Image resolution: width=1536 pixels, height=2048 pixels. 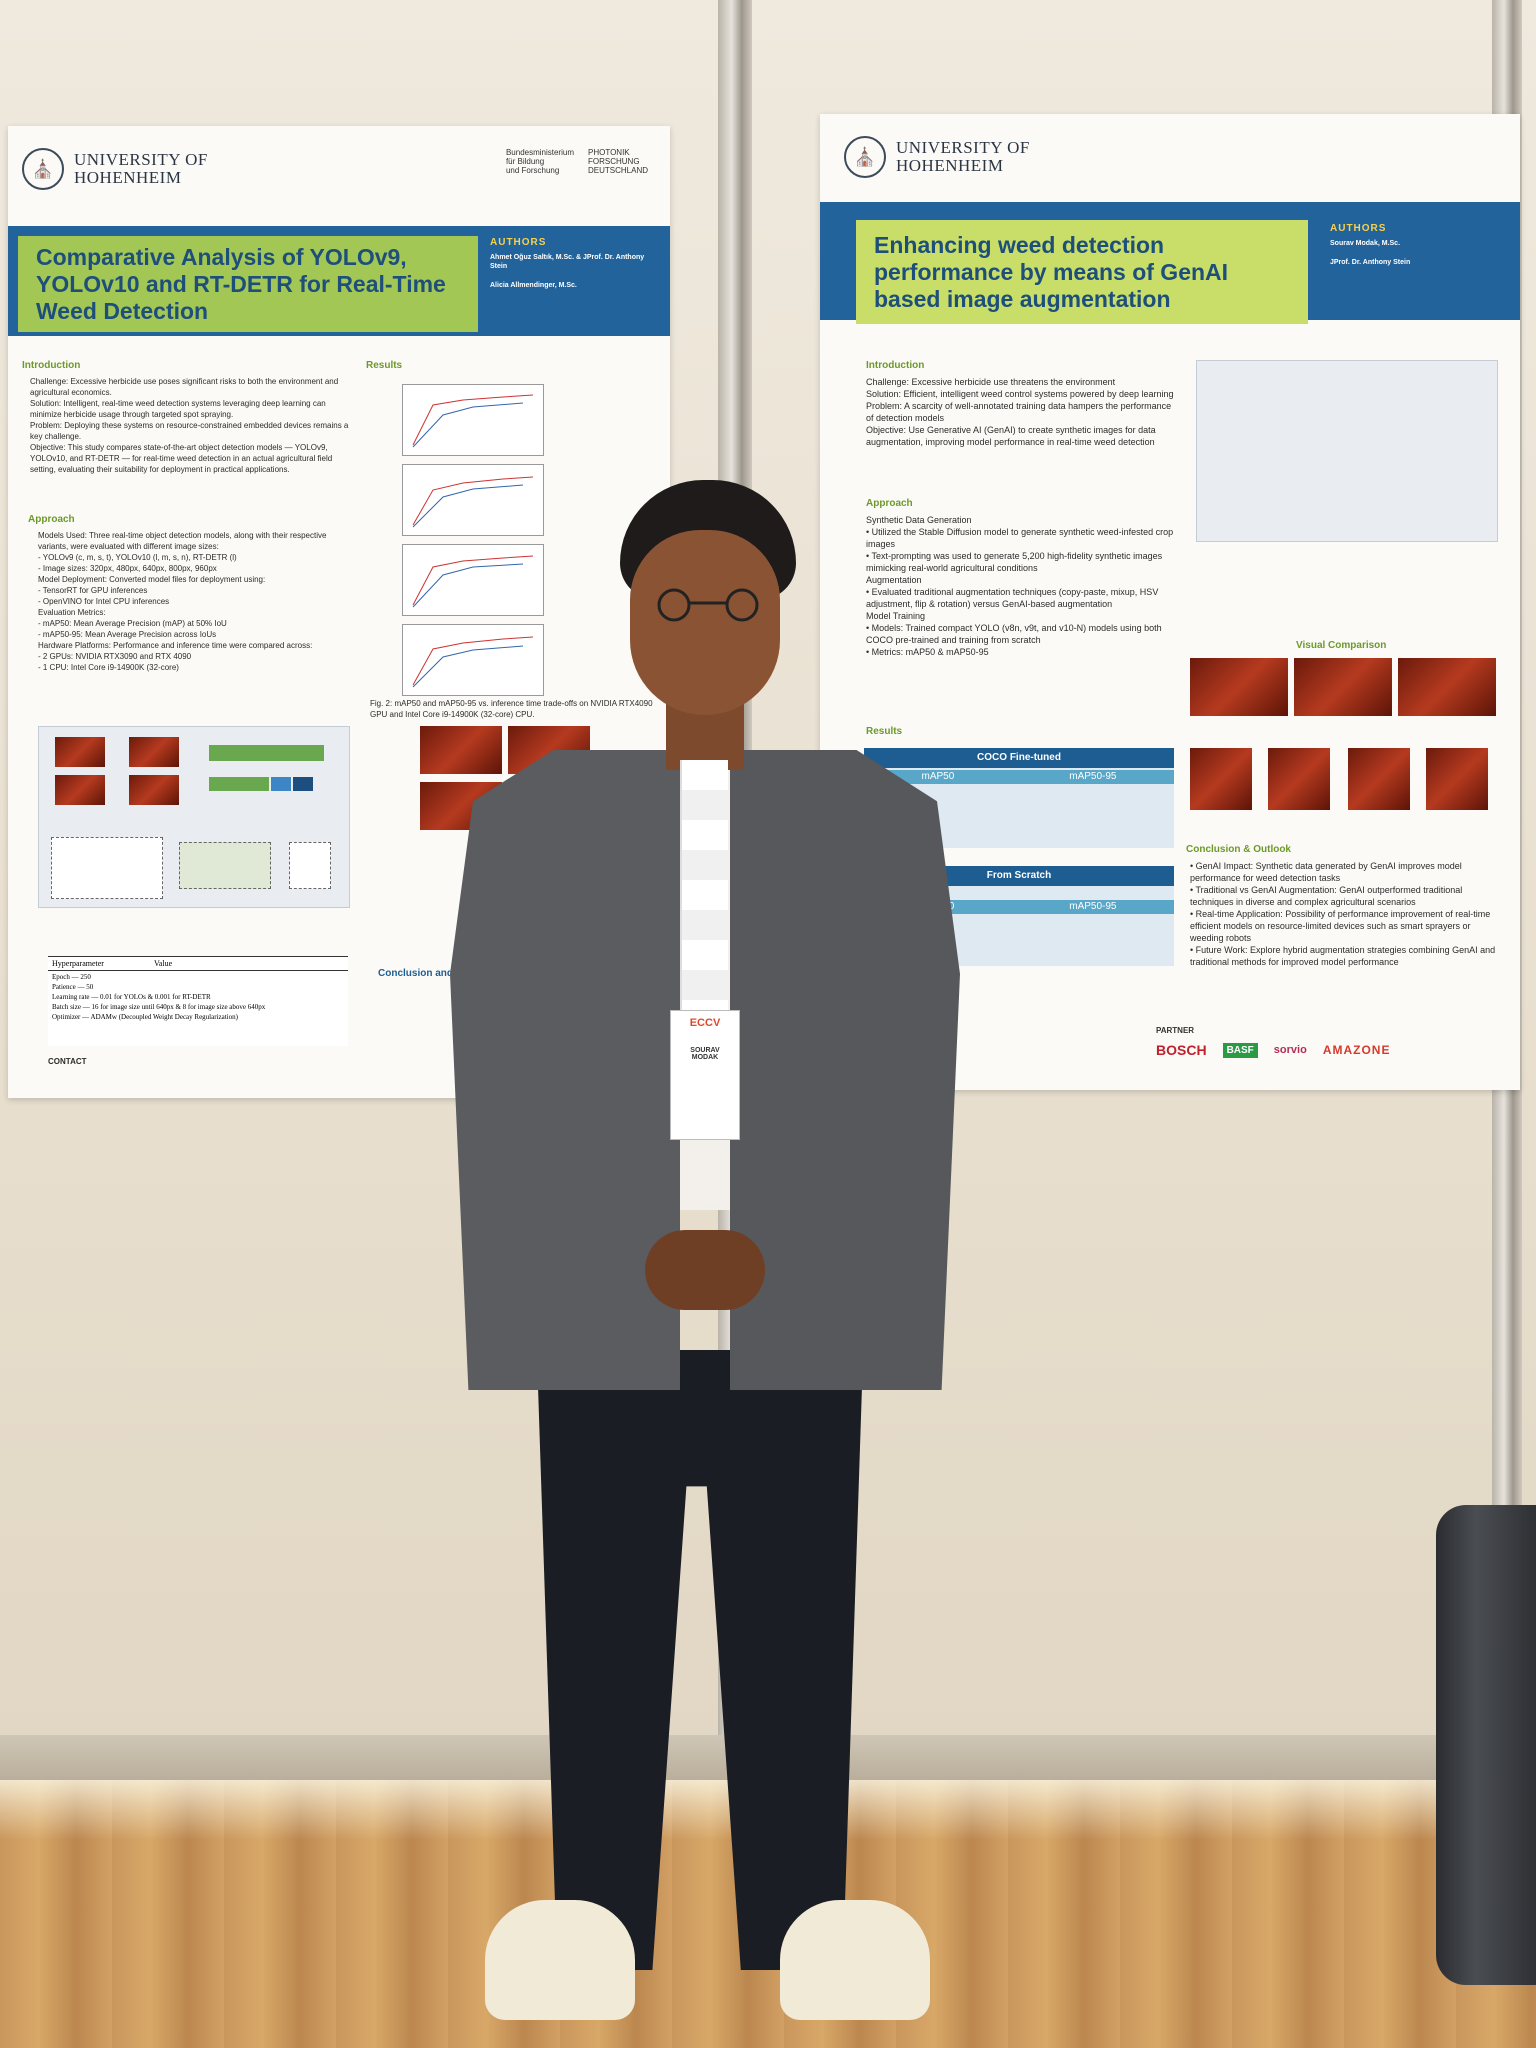 I want to click on amazone-logo: AMAZONE, so click(x=1356, y=1050).